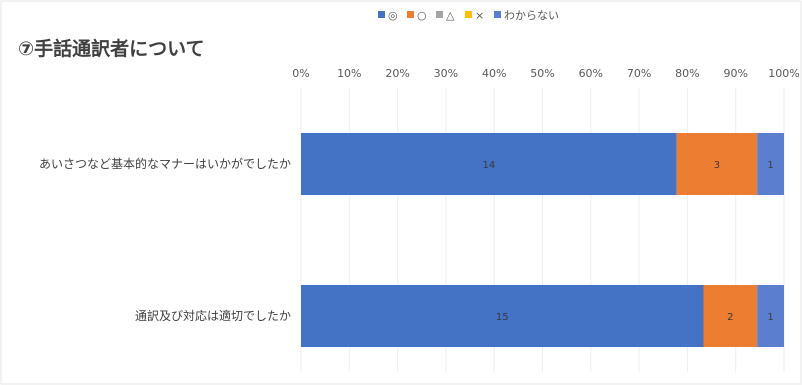 The height and width of the screenshot is (385, 802). What do you see at coordinates (687, 73) in the screenshot?
I see `x-tick-label: 80%` at bounding box center [687, 73].